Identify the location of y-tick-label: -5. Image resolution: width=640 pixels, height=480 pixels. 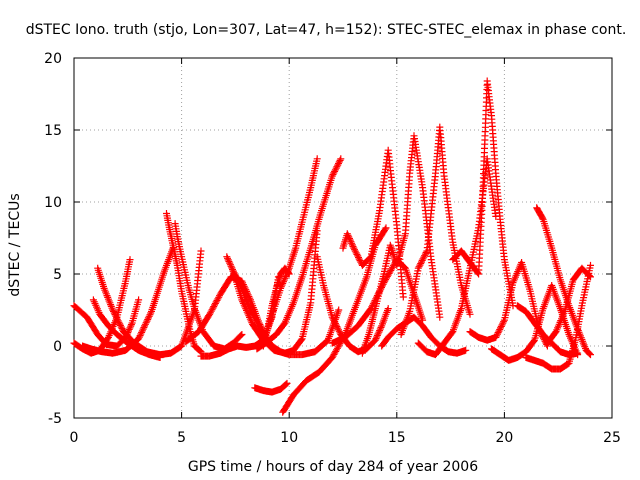
(55, 419).